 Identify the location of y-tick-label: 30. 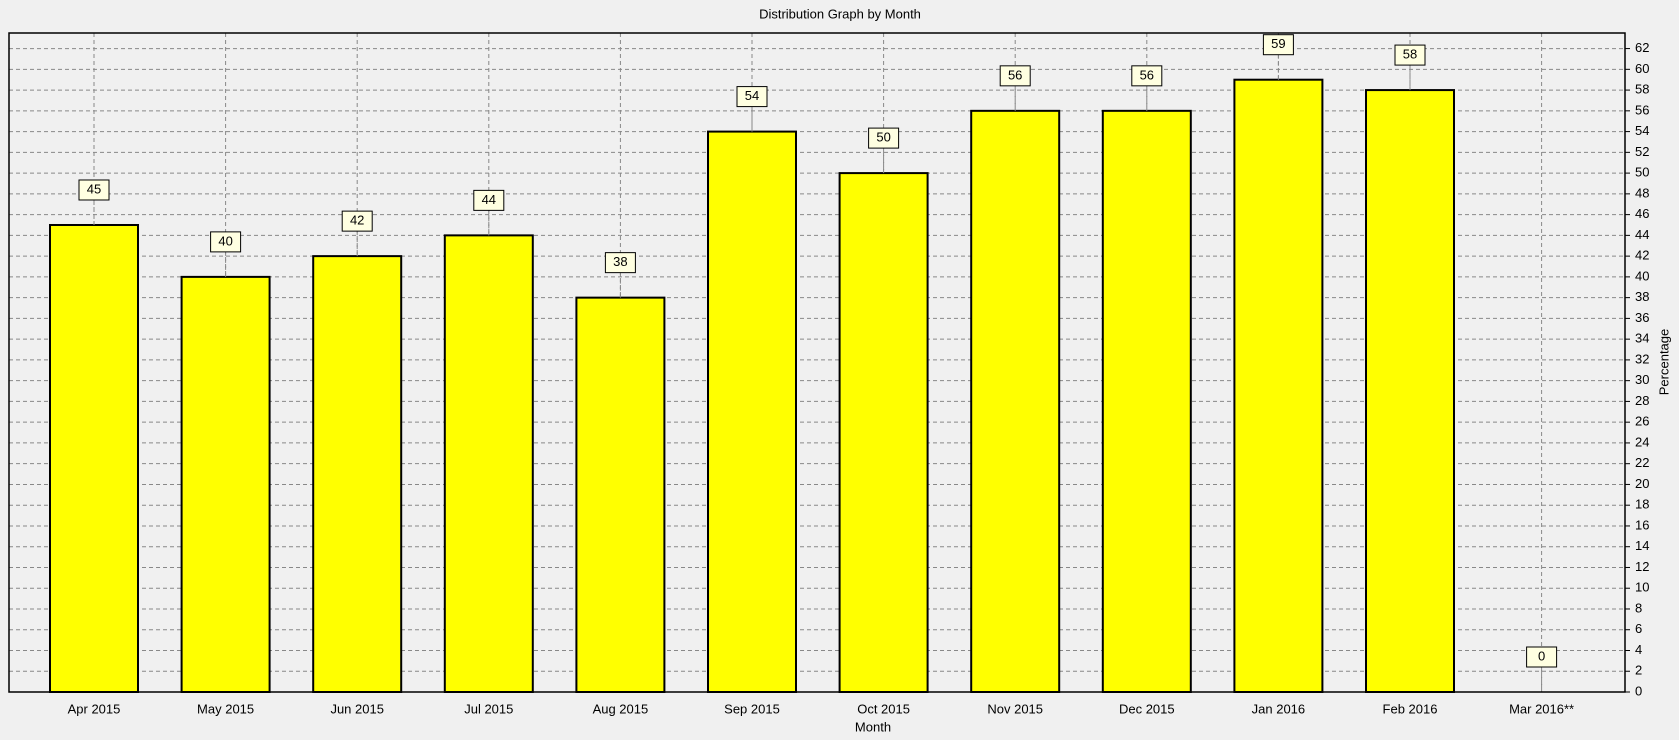
(1642, 379).